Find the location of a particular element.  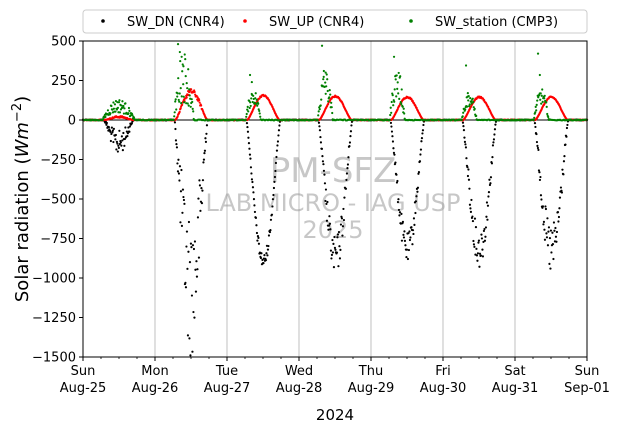

y-tick-label: 0 is located at coordinates (72, 121).